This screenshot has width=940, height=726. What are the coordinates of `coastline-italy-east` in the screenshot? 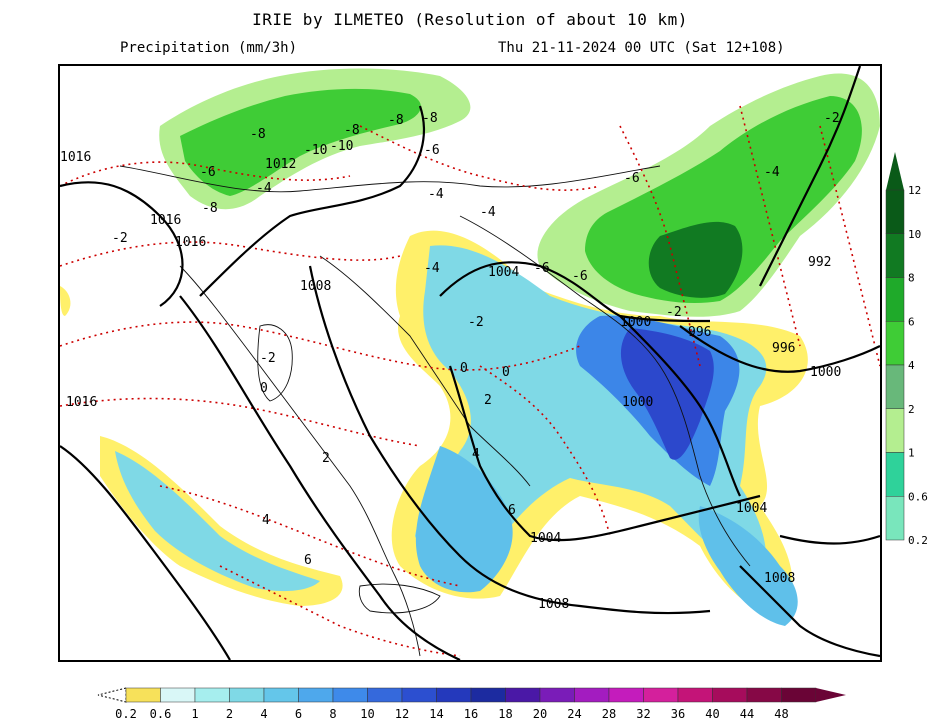 It's located at (425, 371).